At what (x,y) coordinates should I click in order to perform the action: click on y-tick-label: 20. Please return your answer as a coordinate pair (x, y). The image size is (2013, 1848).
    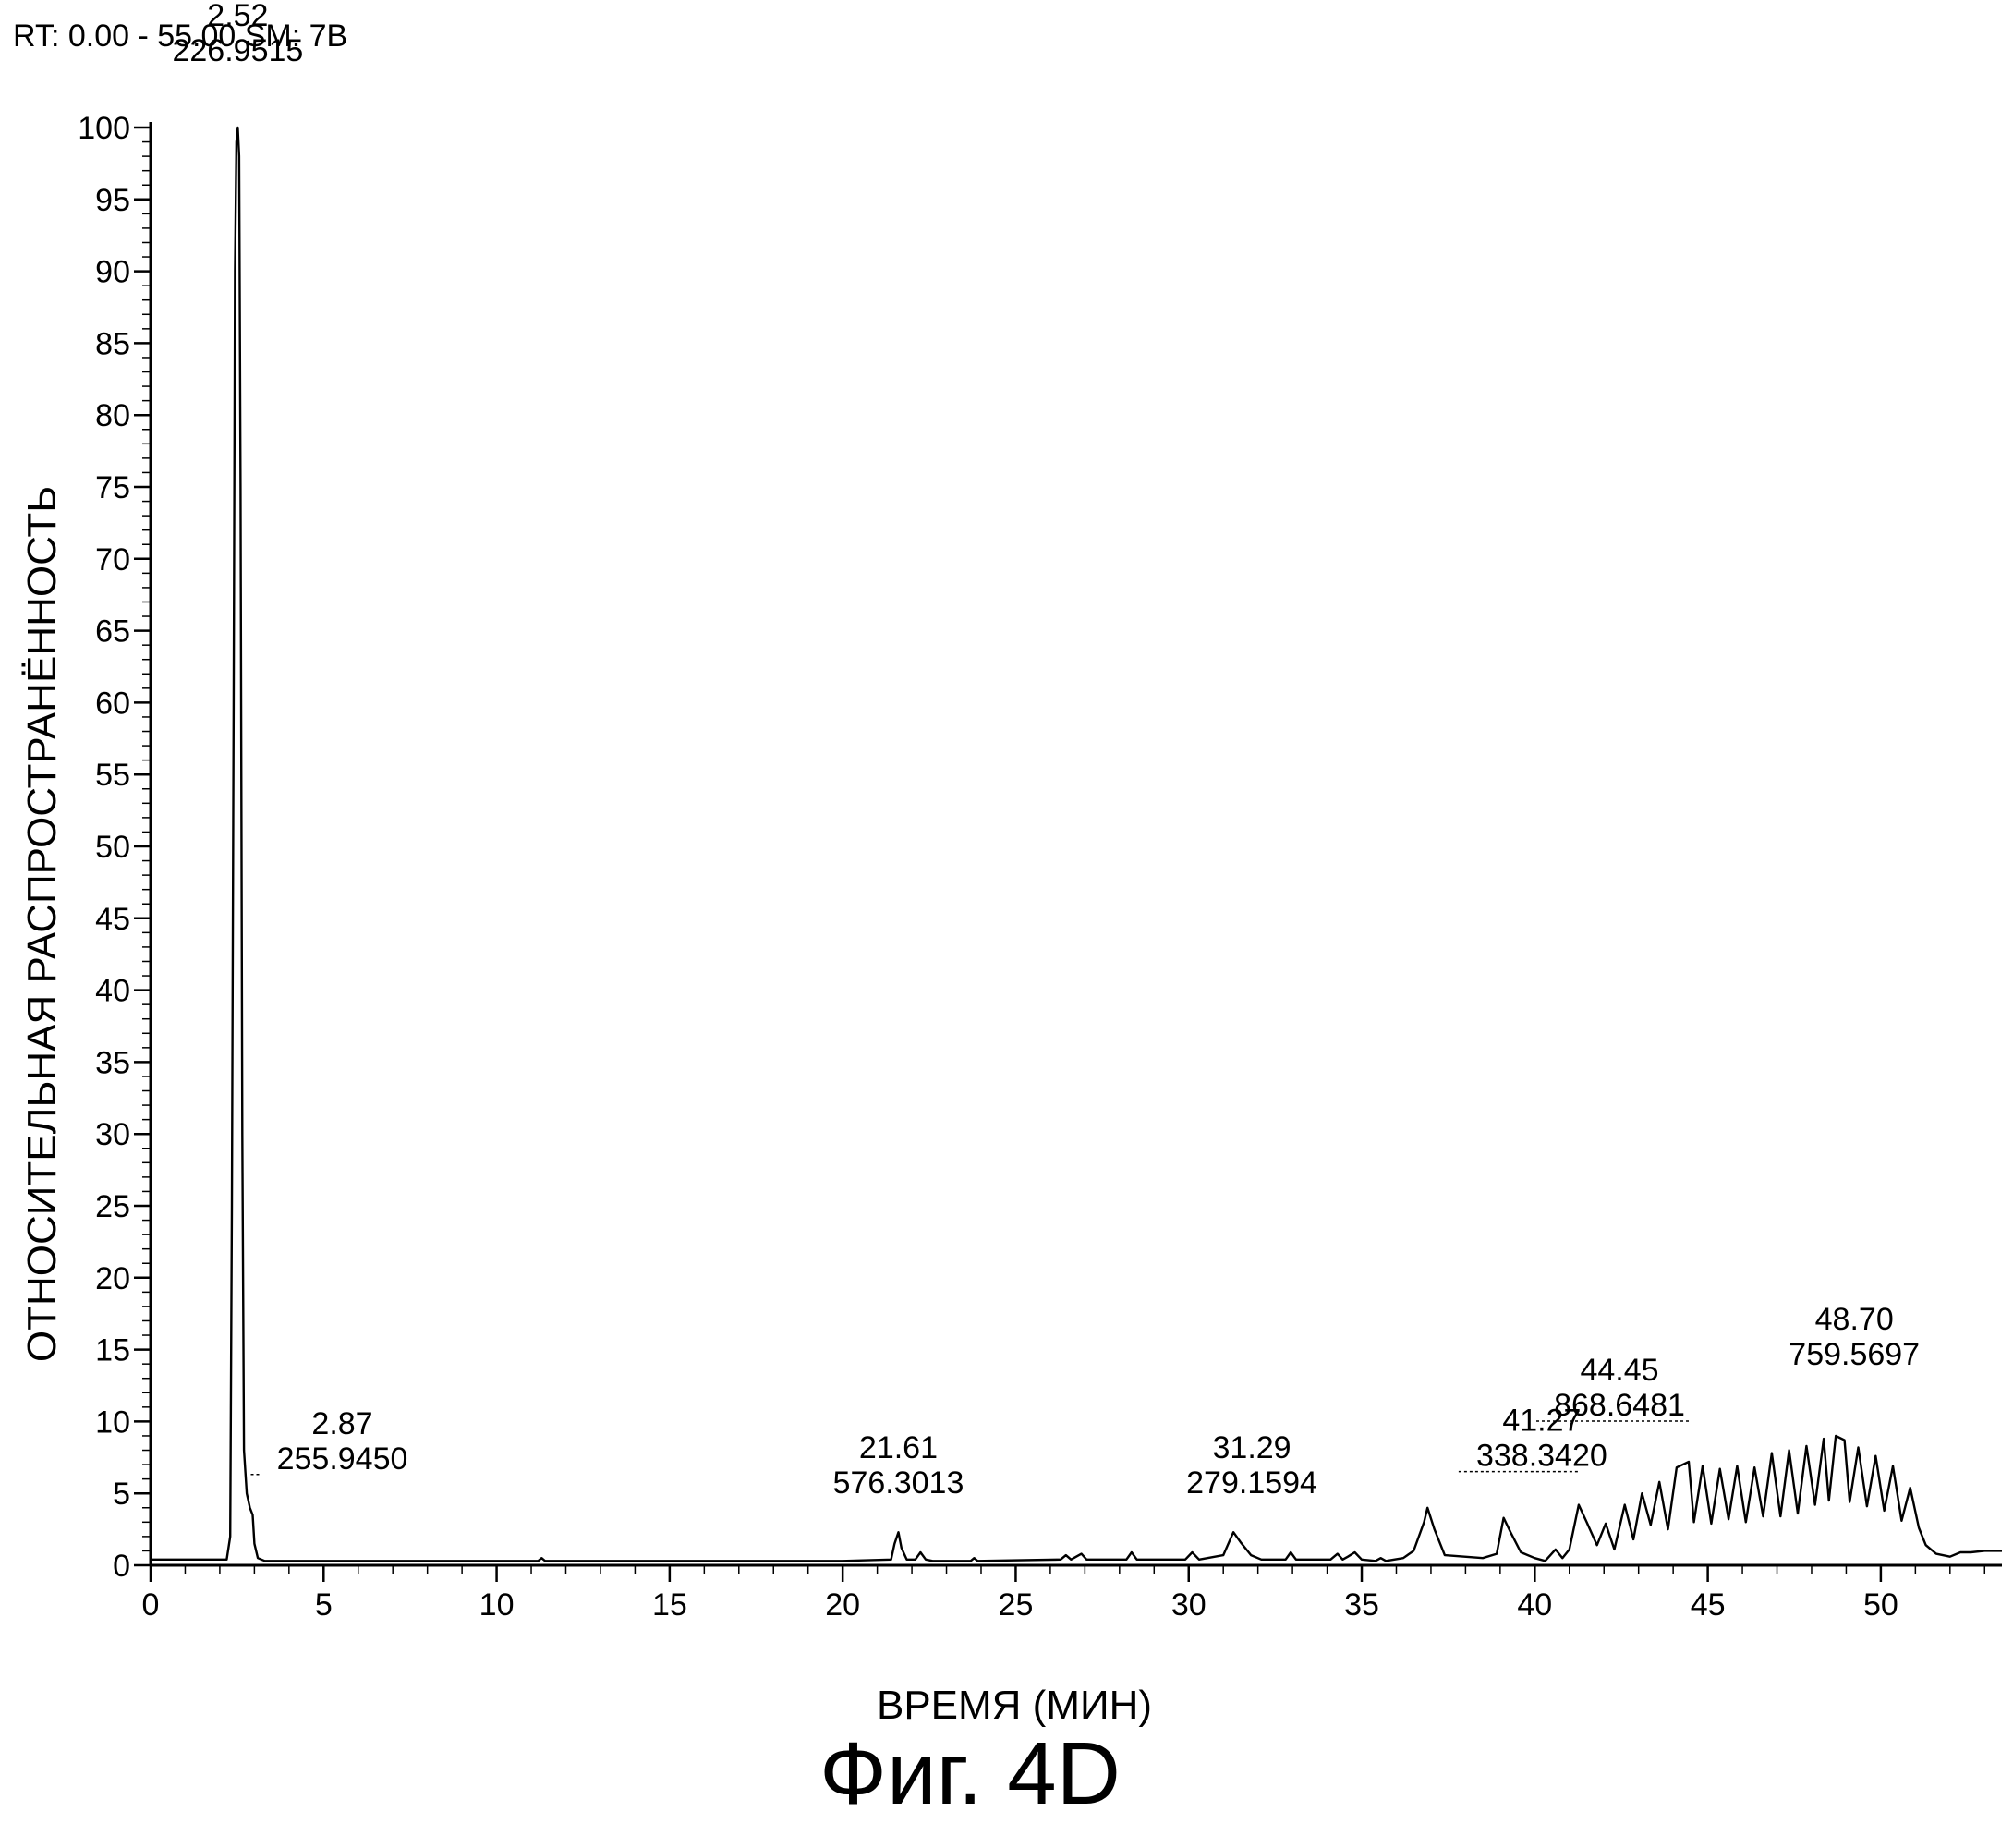
    Looking at the image, I should click on (112, 1278).